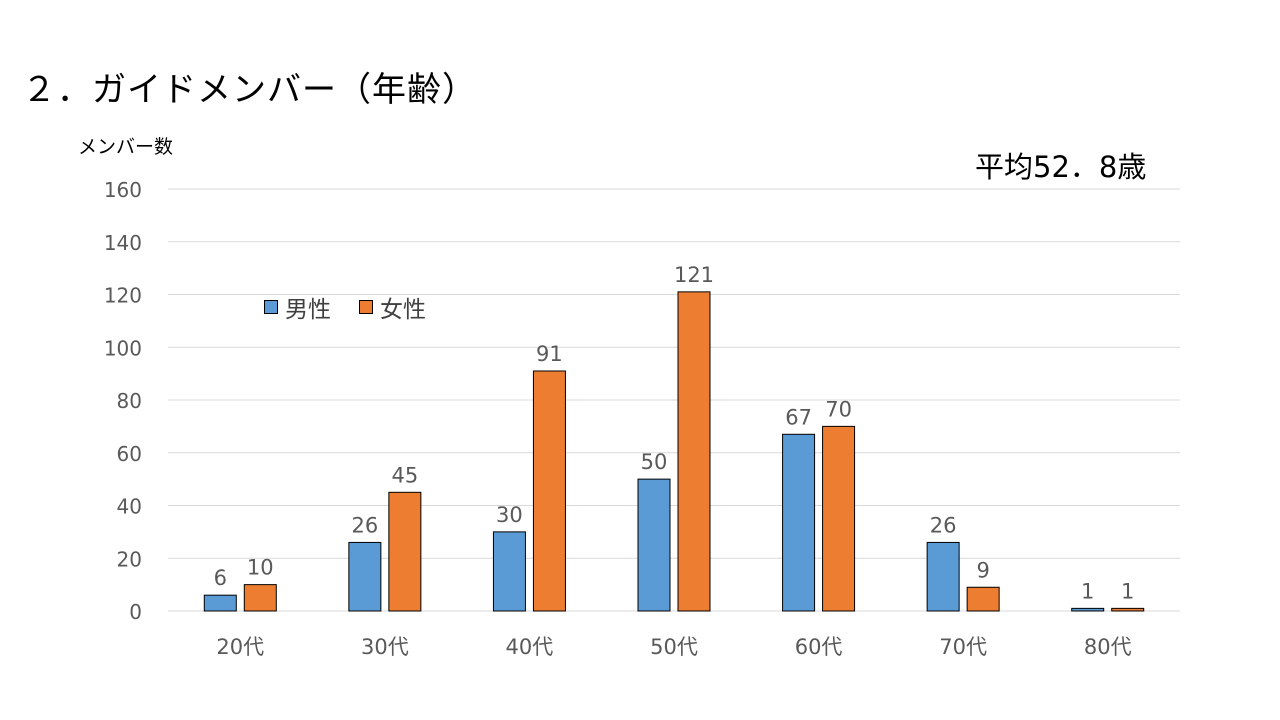  What do you see at coordinates (126, 147) in the screenshot?
I see `y-axis-title: メンバー数` at bounding box center [126, 147].